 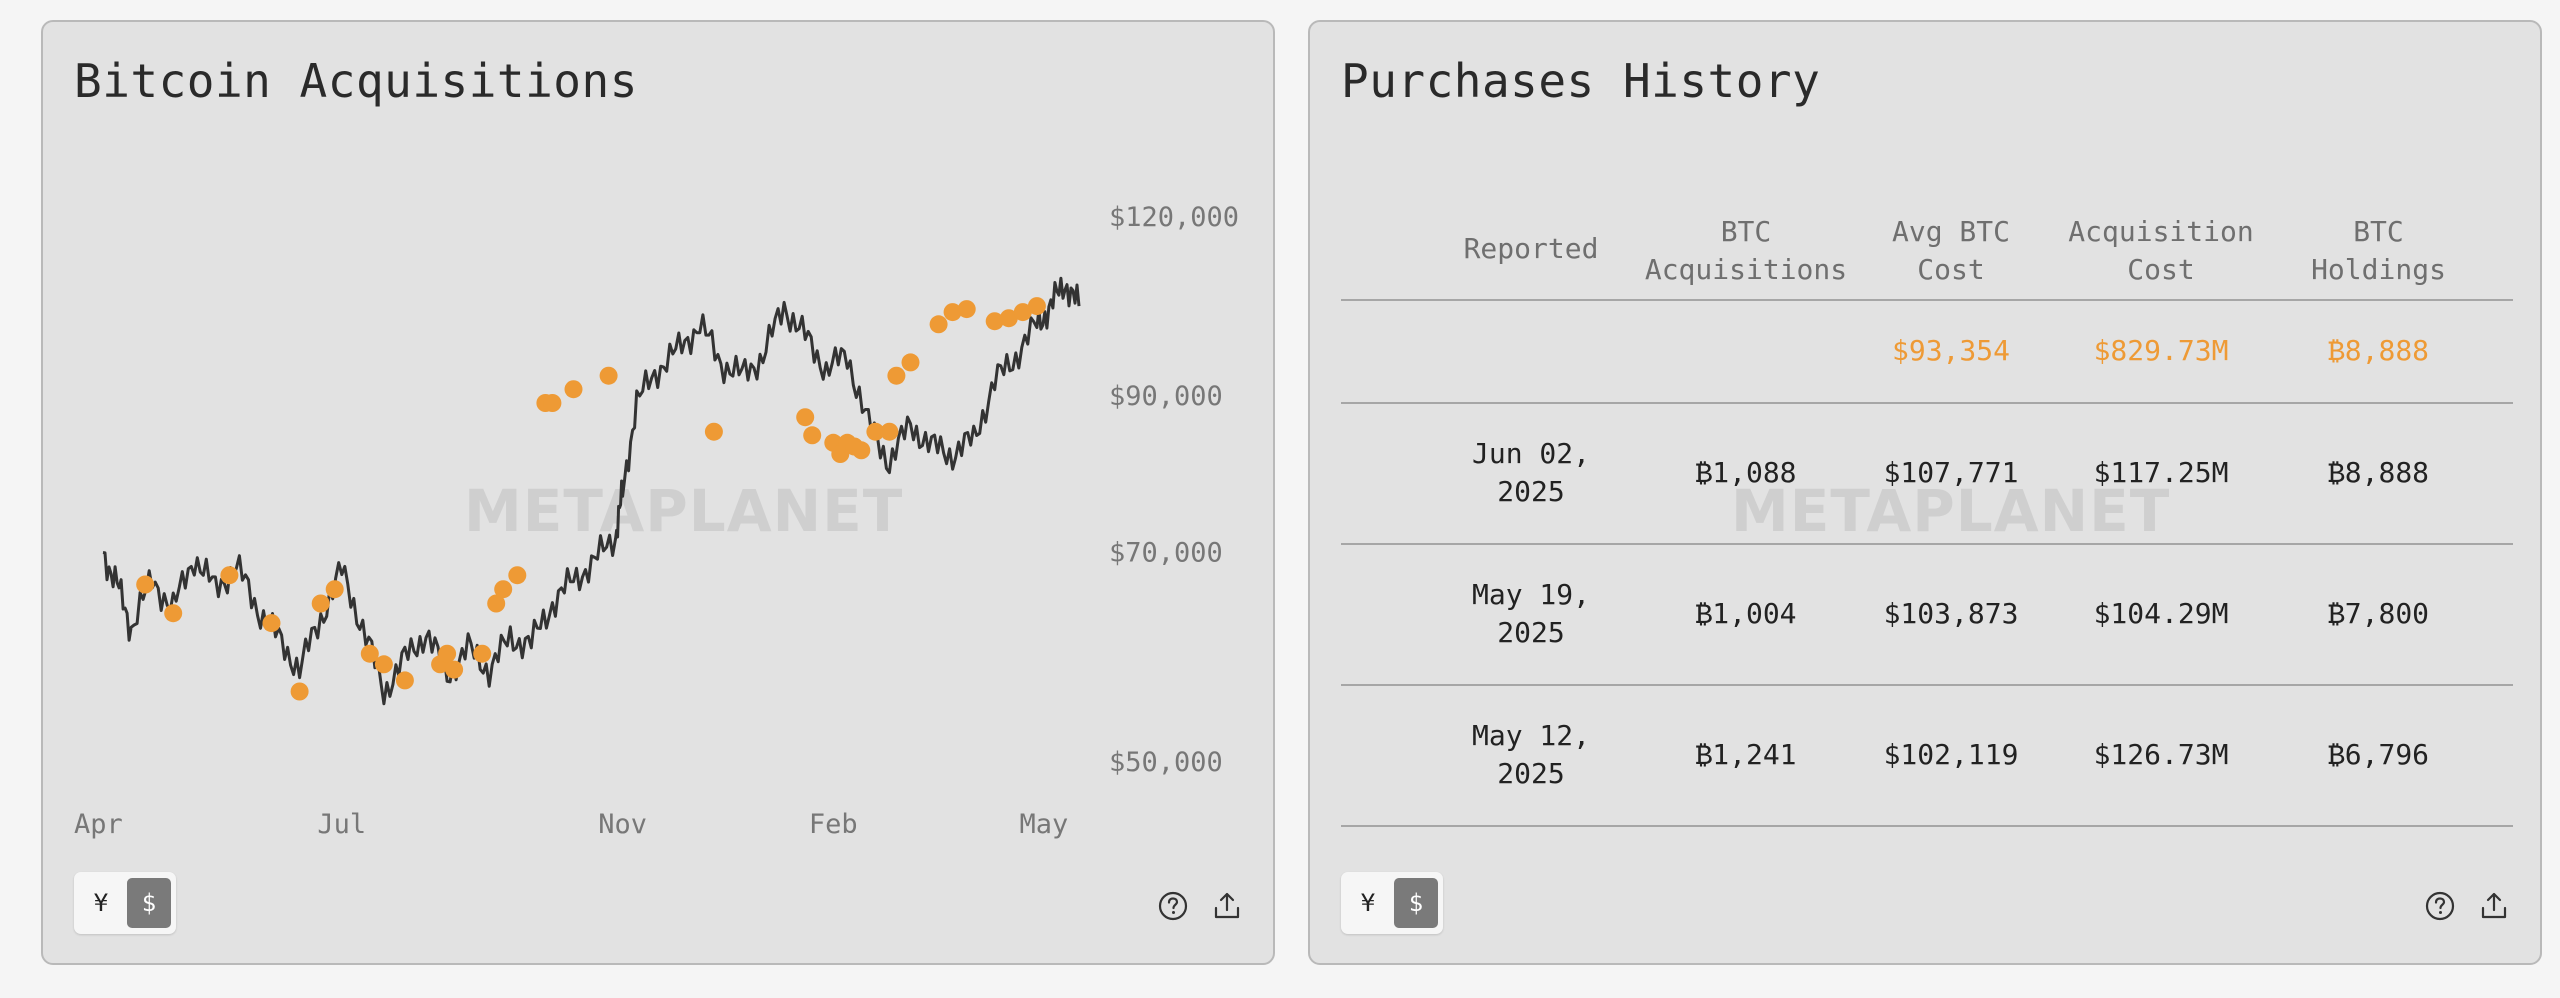 What do you see at coordinates (2161, 472) in the screenshot?
I see `row-acquisition-cost: $117.25M` at bounding box center [2161, 472].